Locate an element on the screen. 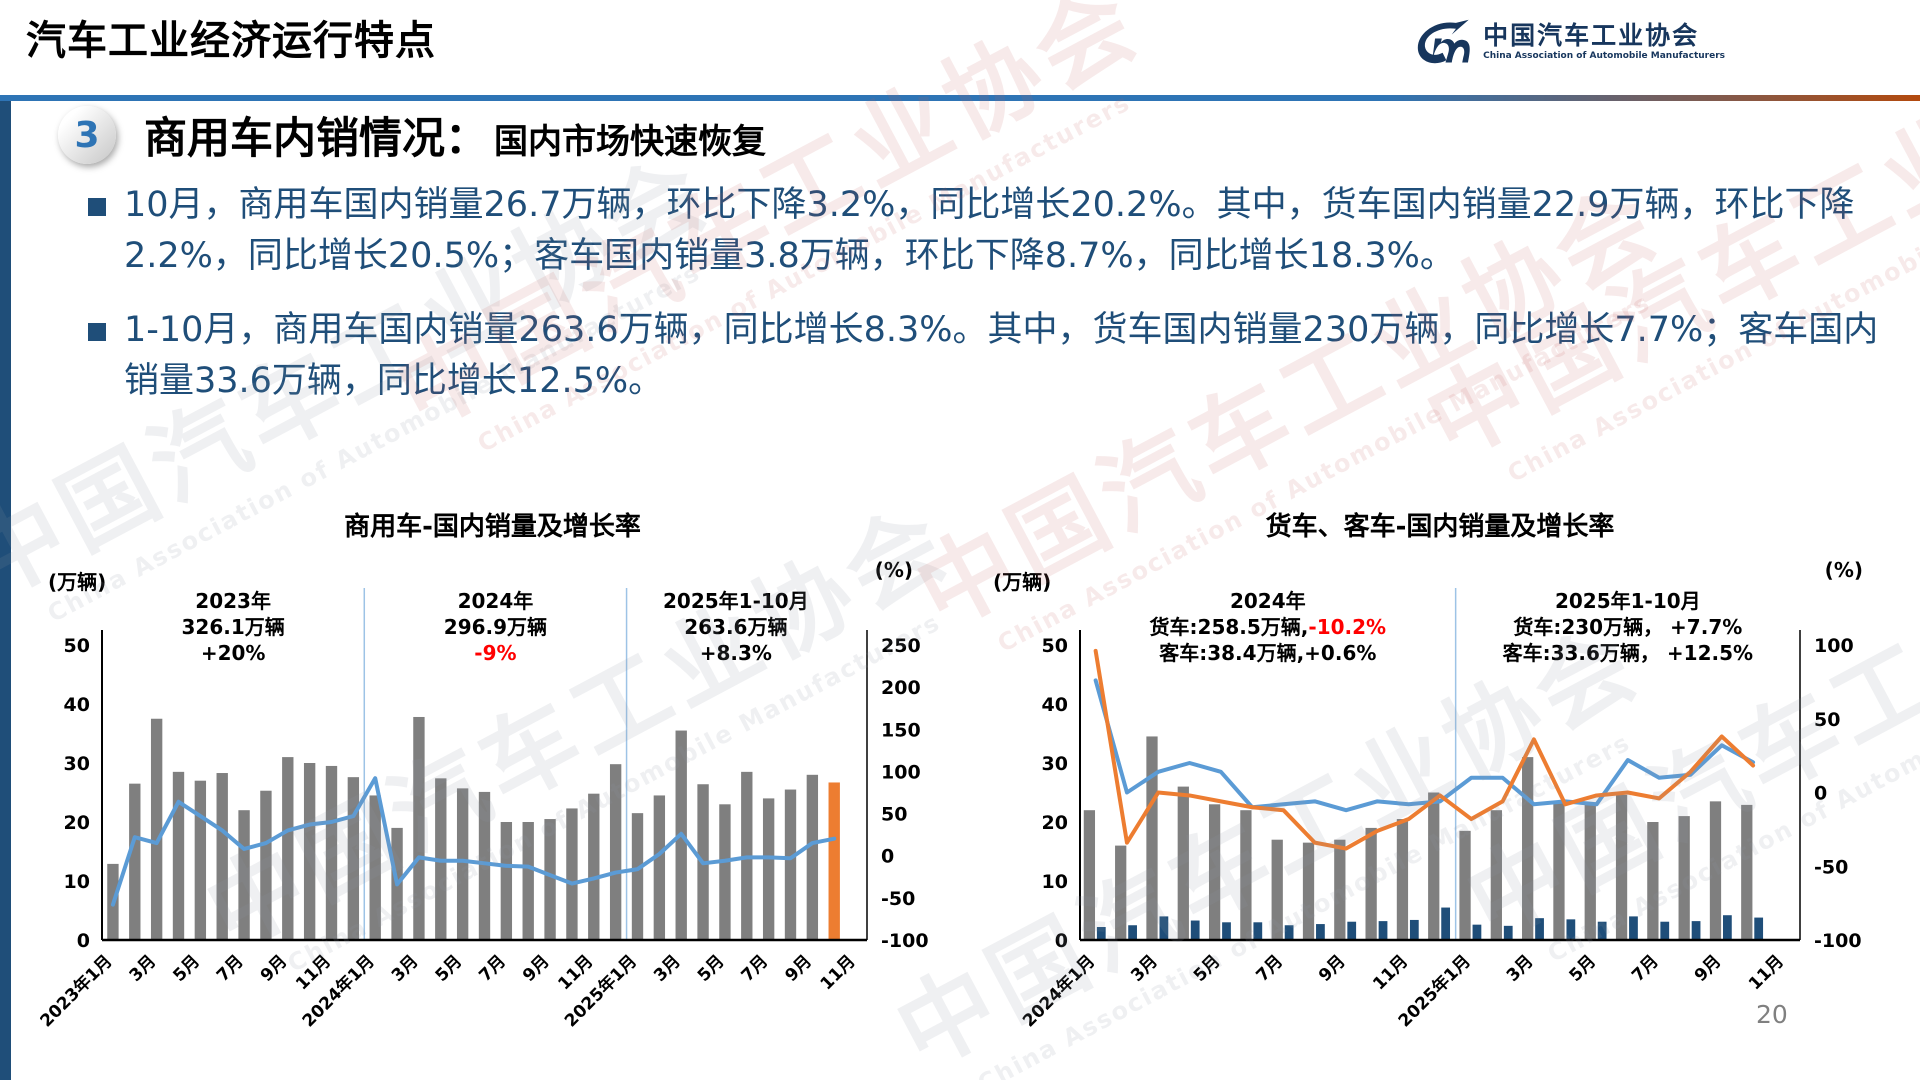  section-heading: 3 商用车内销情况： 国内市场快速恢复 is located at coordinates (412, 135).